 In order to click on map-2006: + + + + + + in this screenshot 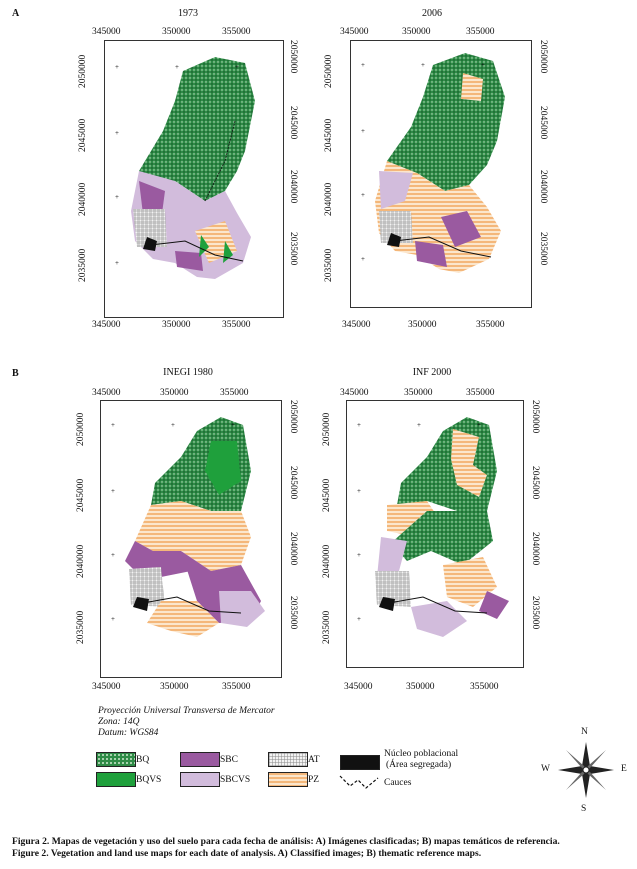, I will do `click(433, 163)`.